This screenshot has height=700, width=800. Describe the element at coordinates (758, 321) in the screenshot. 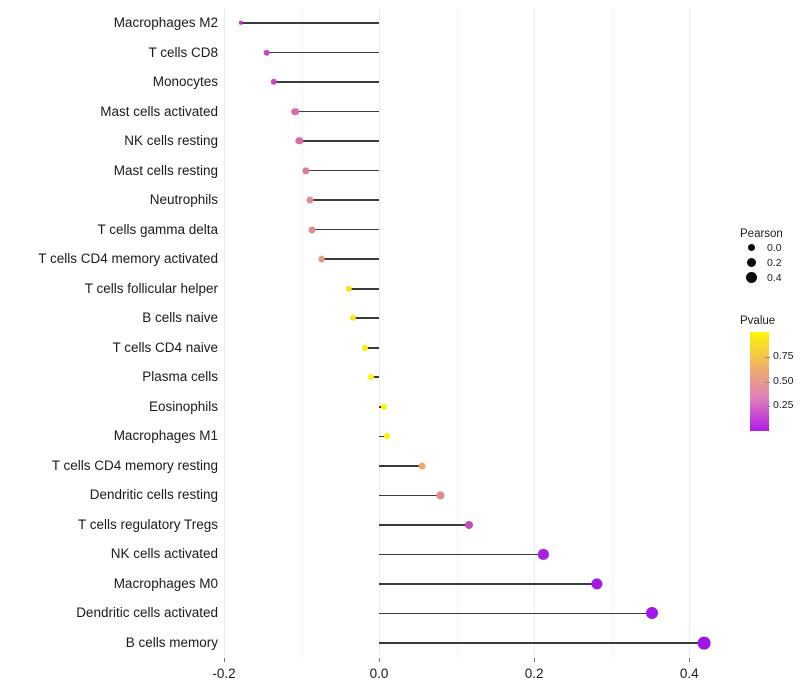

I see `color-legend-title: Pvalue` at that location.